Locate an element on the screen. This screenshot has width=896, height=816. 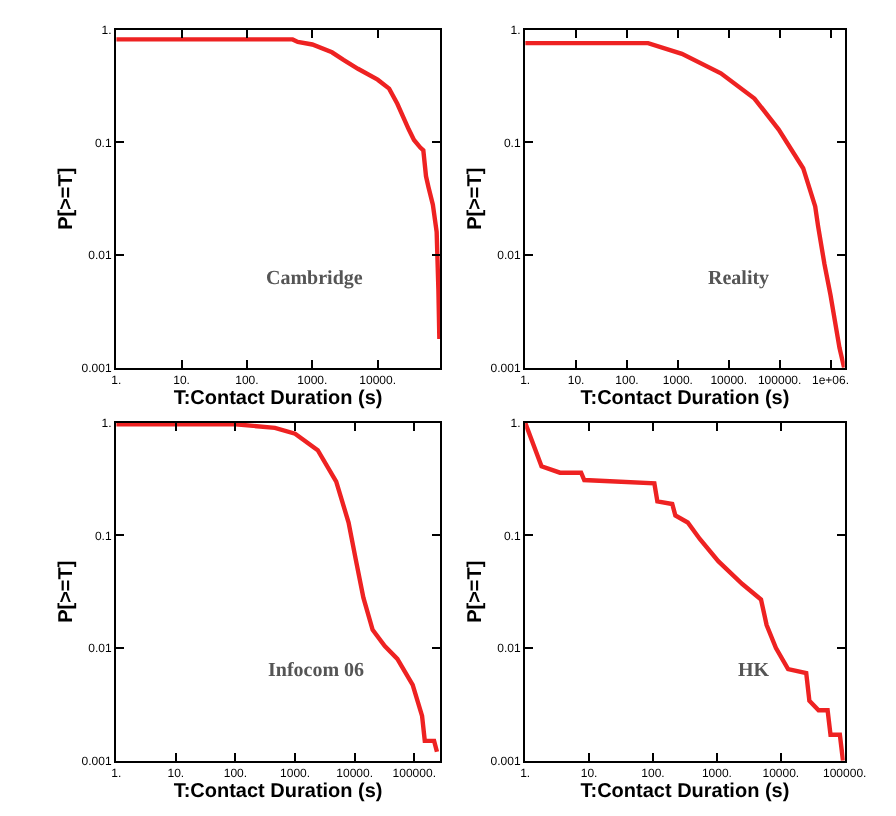
annotation: Infocom 06 is located at coordinates (316, 671).